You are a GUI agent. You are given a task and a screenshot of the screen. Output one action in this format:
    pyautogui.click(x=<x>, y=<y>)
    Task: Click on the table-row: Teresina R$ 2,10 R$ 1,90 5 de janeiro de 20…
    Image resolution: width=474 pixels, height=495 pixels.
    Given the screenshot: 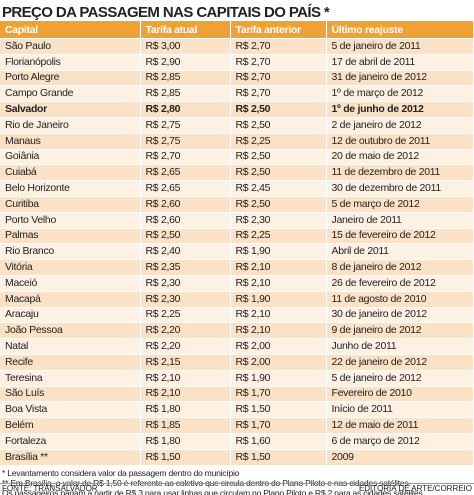 What is the action you would take?
    pyautogui.click(x=237, y=378)
    